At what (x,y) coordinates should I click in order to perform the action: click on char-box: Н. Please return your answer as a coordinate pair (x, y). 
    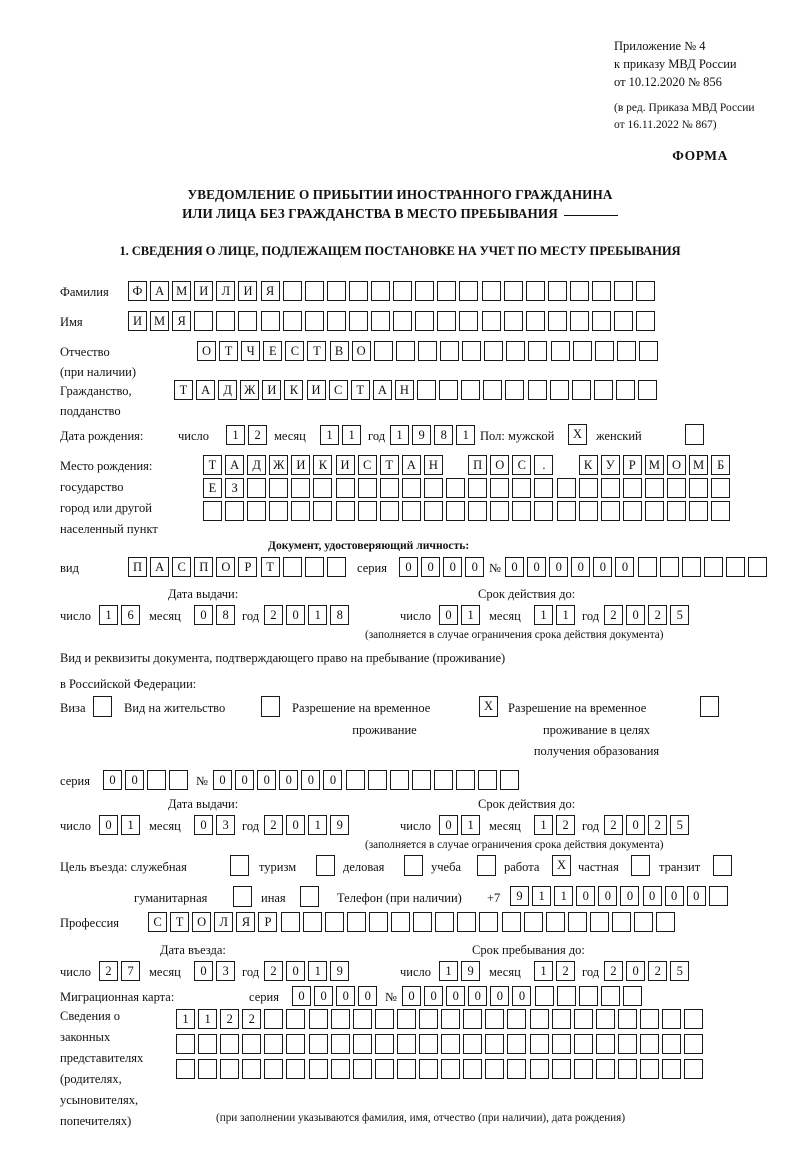
    Looking at the image, I should click on (433, 465).